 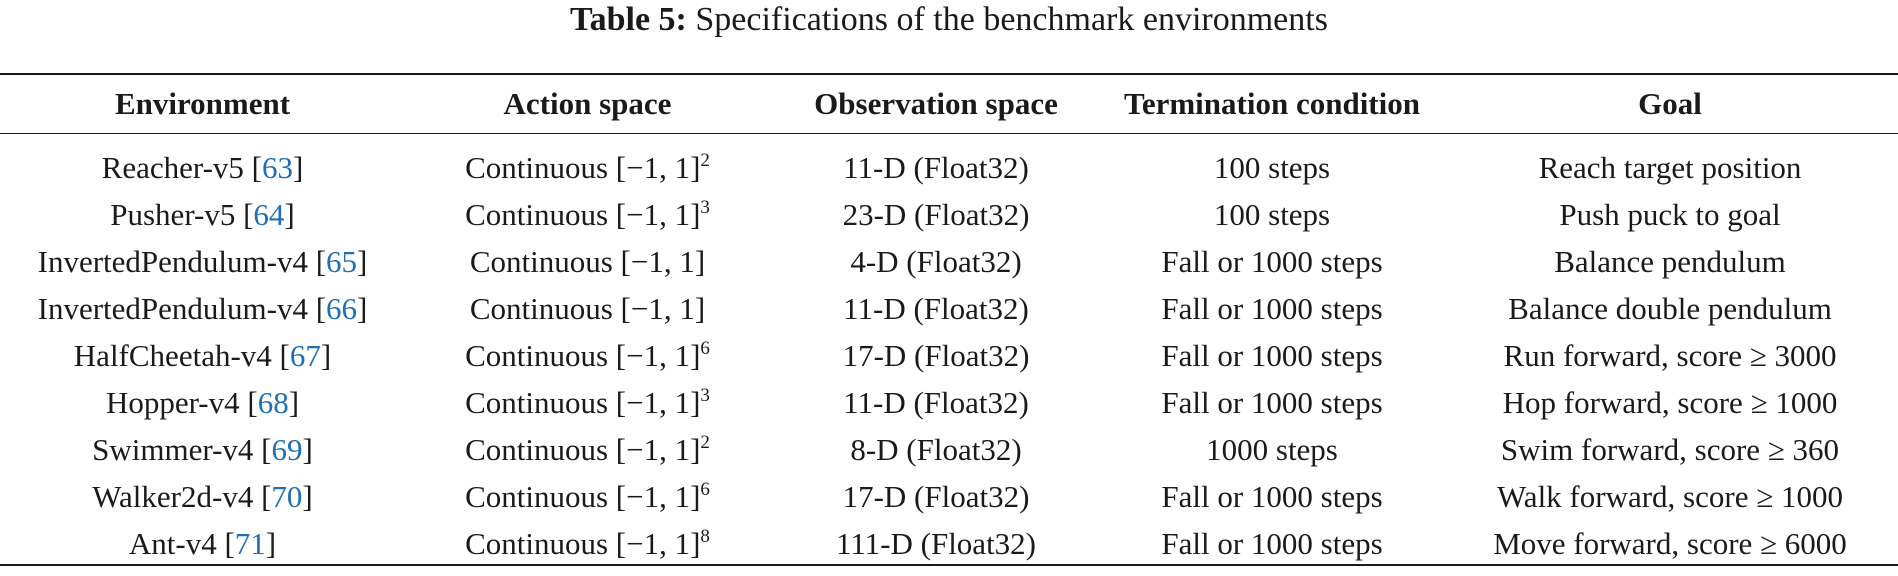 I want to click on cell-goal: Swim forward, score ≥ 360, so click(x=1670, y=449).